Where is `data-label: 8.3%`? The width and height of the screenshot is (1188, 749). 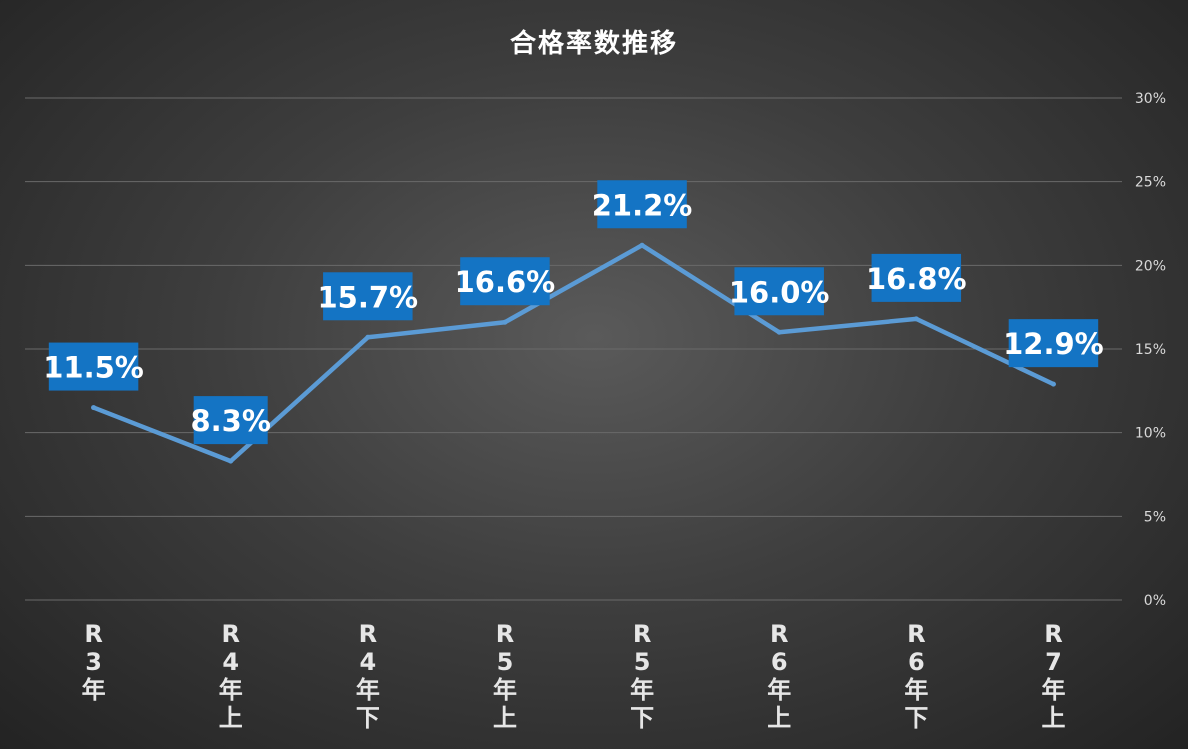
data-label: 8.3% is located at coordinates (230, 420).